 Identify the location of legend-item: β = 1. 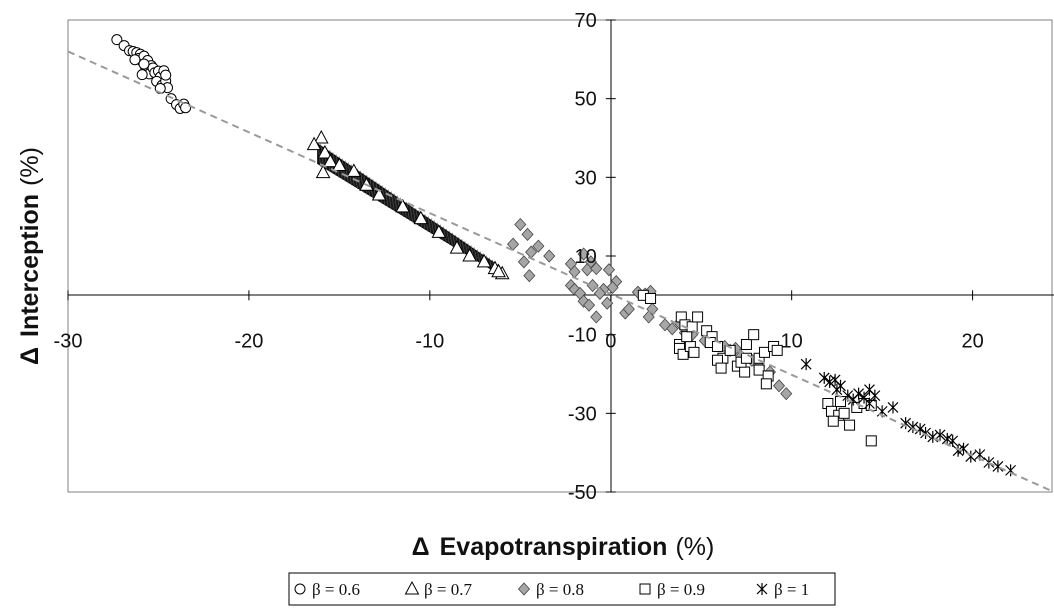
(782, 589).